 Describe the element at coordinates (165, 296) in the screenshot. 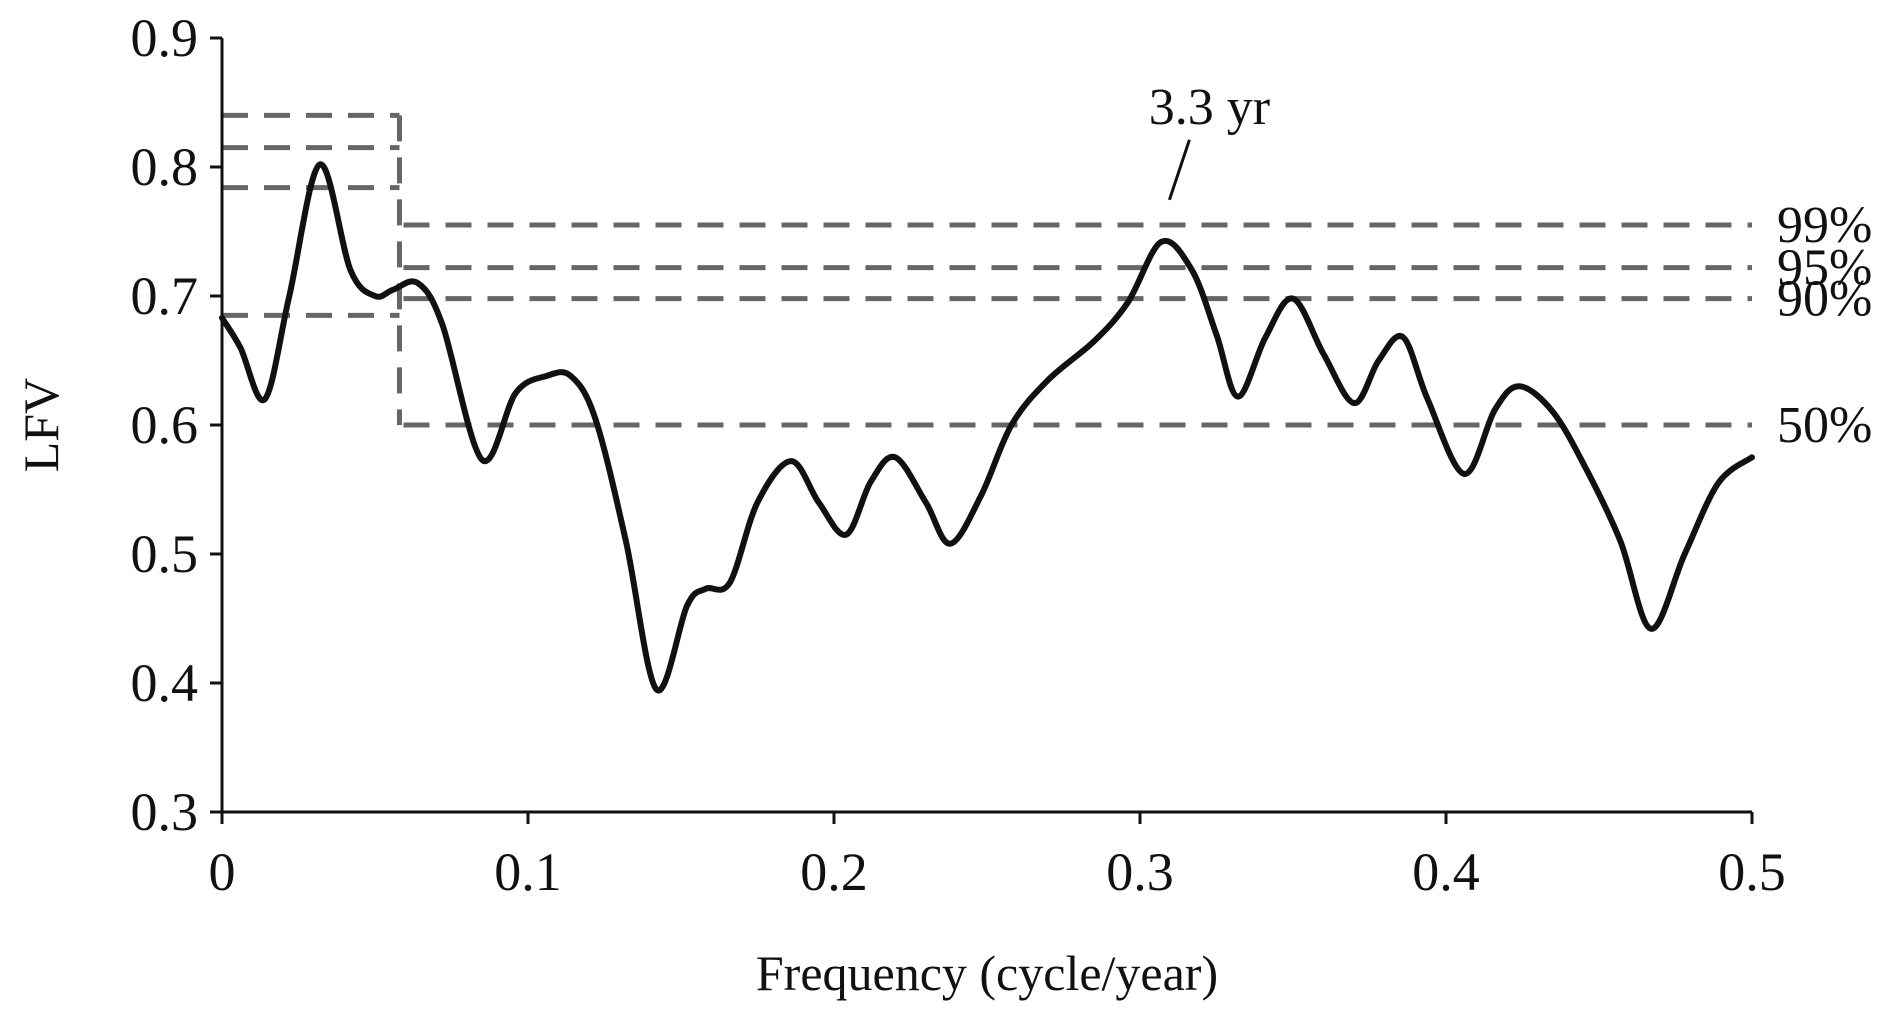

I see `y-tick-label: 0.7` at that location.